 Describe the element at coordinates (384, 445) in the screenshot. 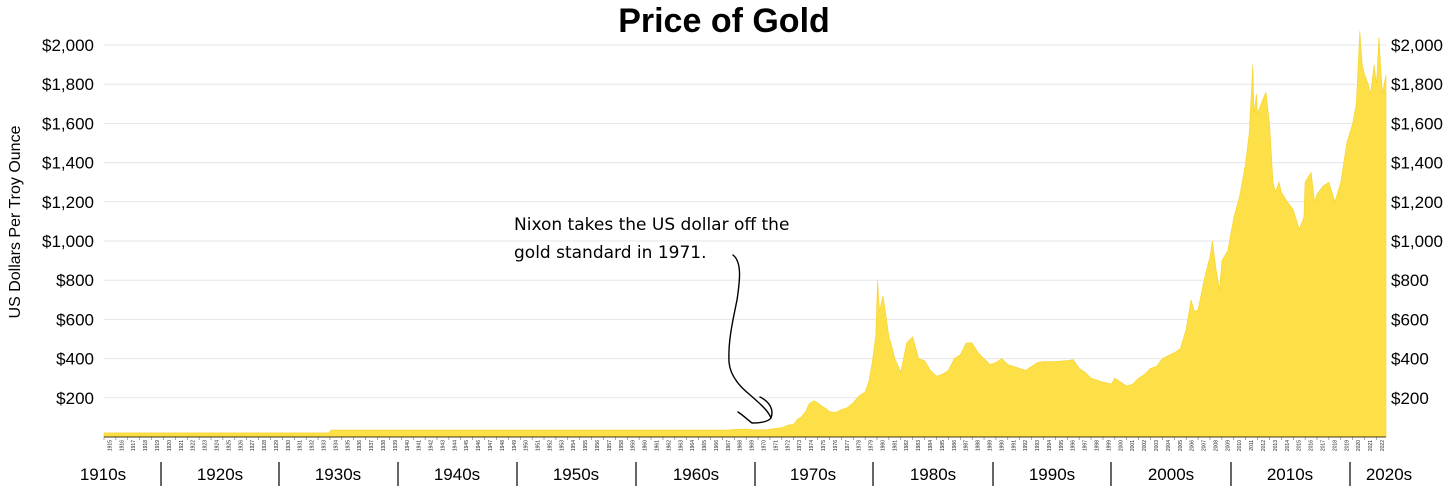

I see `year-tick-label: 1938` at that location.